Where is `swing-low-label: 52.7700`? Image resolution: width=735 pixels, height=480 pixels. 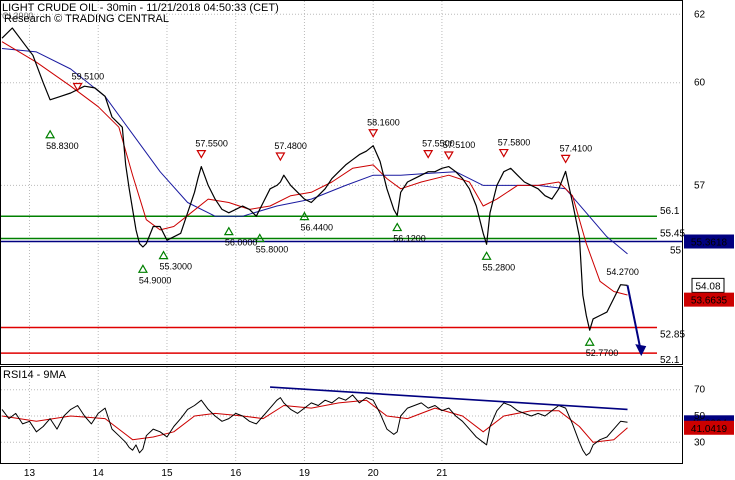
swing-low-label: 52.7700 is located at coordinates (602, 353).